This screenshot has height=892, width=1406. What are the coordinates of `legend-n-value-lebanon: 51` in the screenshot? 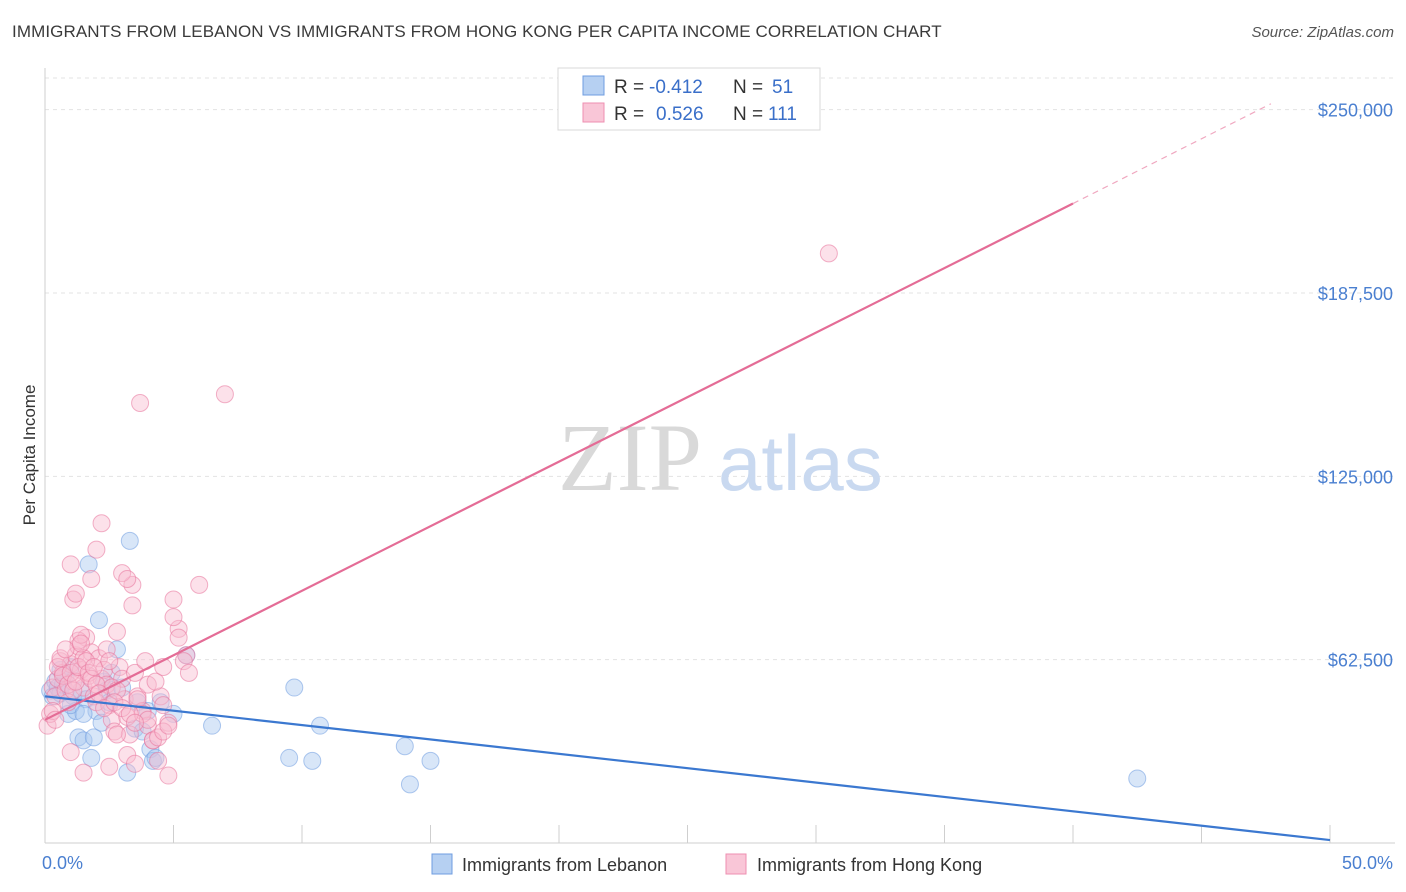 It's located at (782, 87).